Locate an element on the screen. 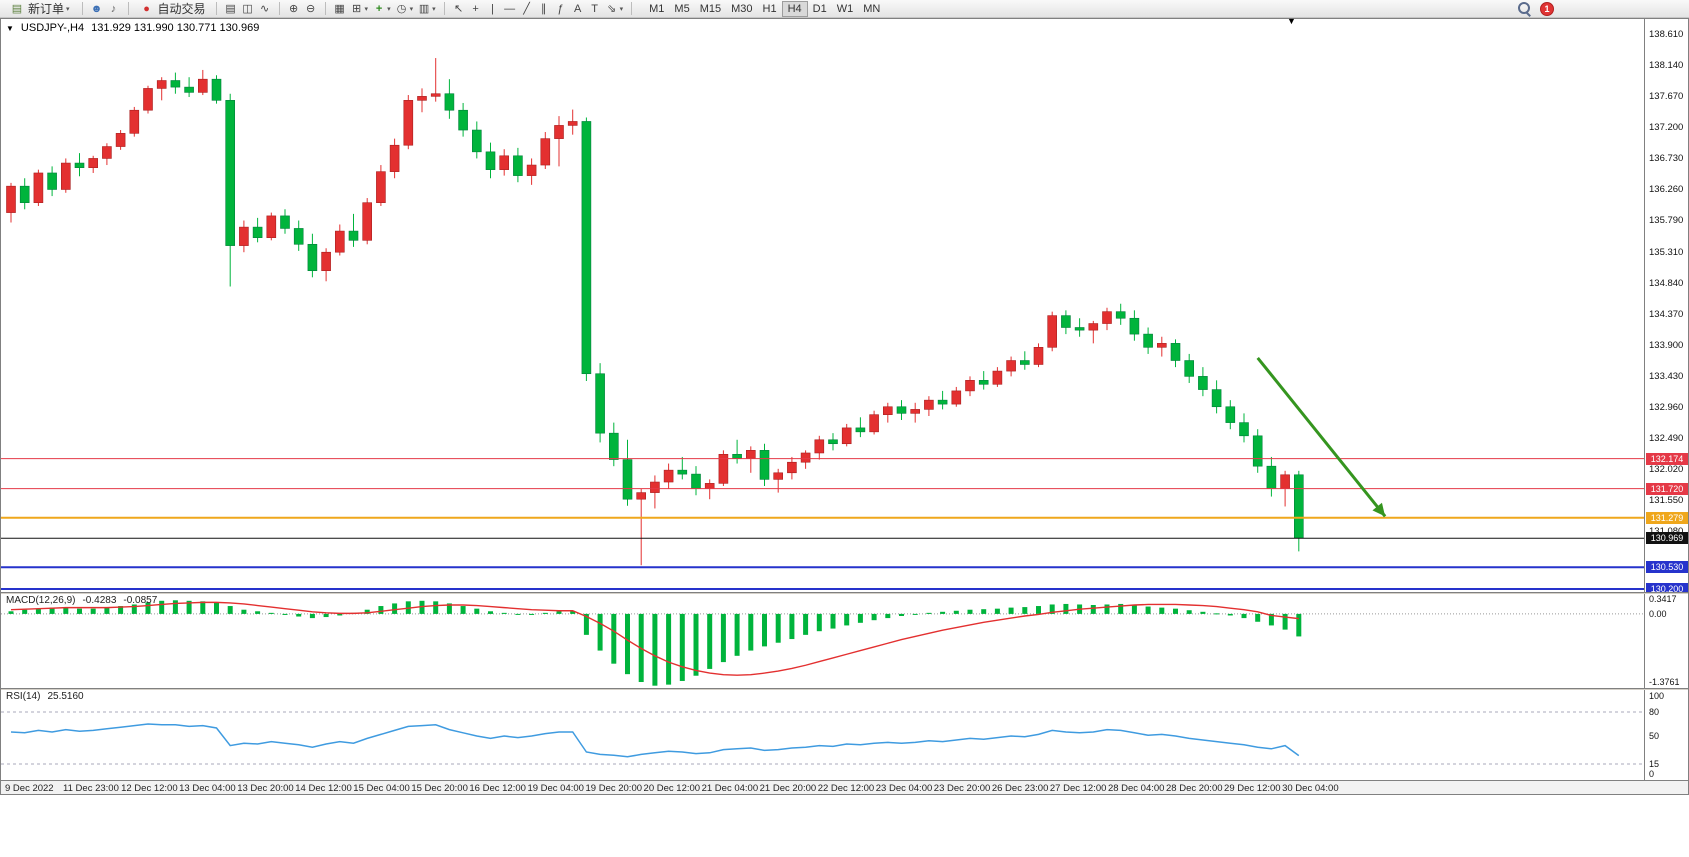  timeframe-m1: M1 is located at coordinates (657, 8).